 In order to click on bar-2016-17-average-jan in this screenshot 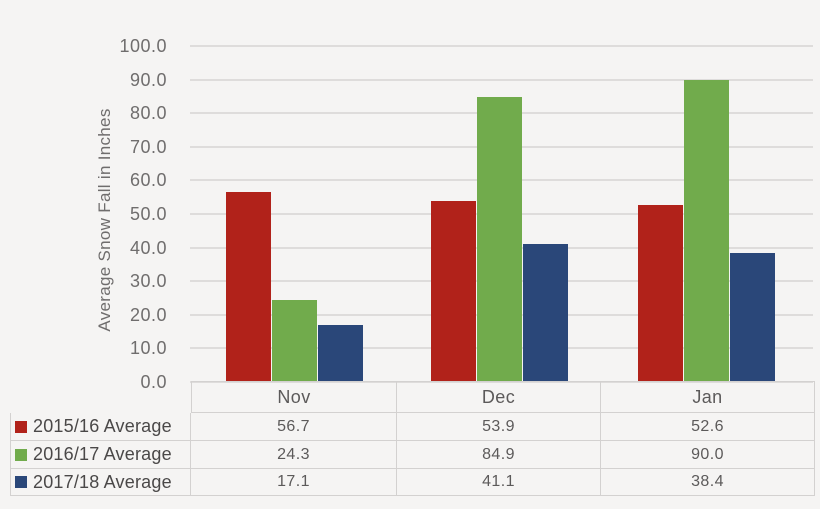, I will do `click(706, 230)`.